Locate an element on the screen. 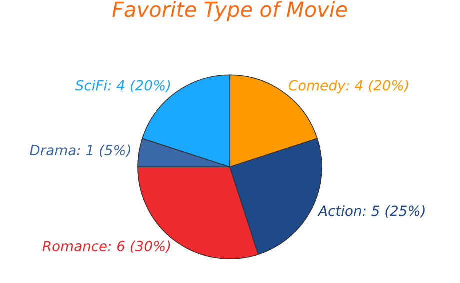 This screenshot has height=283, width=460. slice-label: SciFi: 4 (20%) is located at coordinates (122, 86).